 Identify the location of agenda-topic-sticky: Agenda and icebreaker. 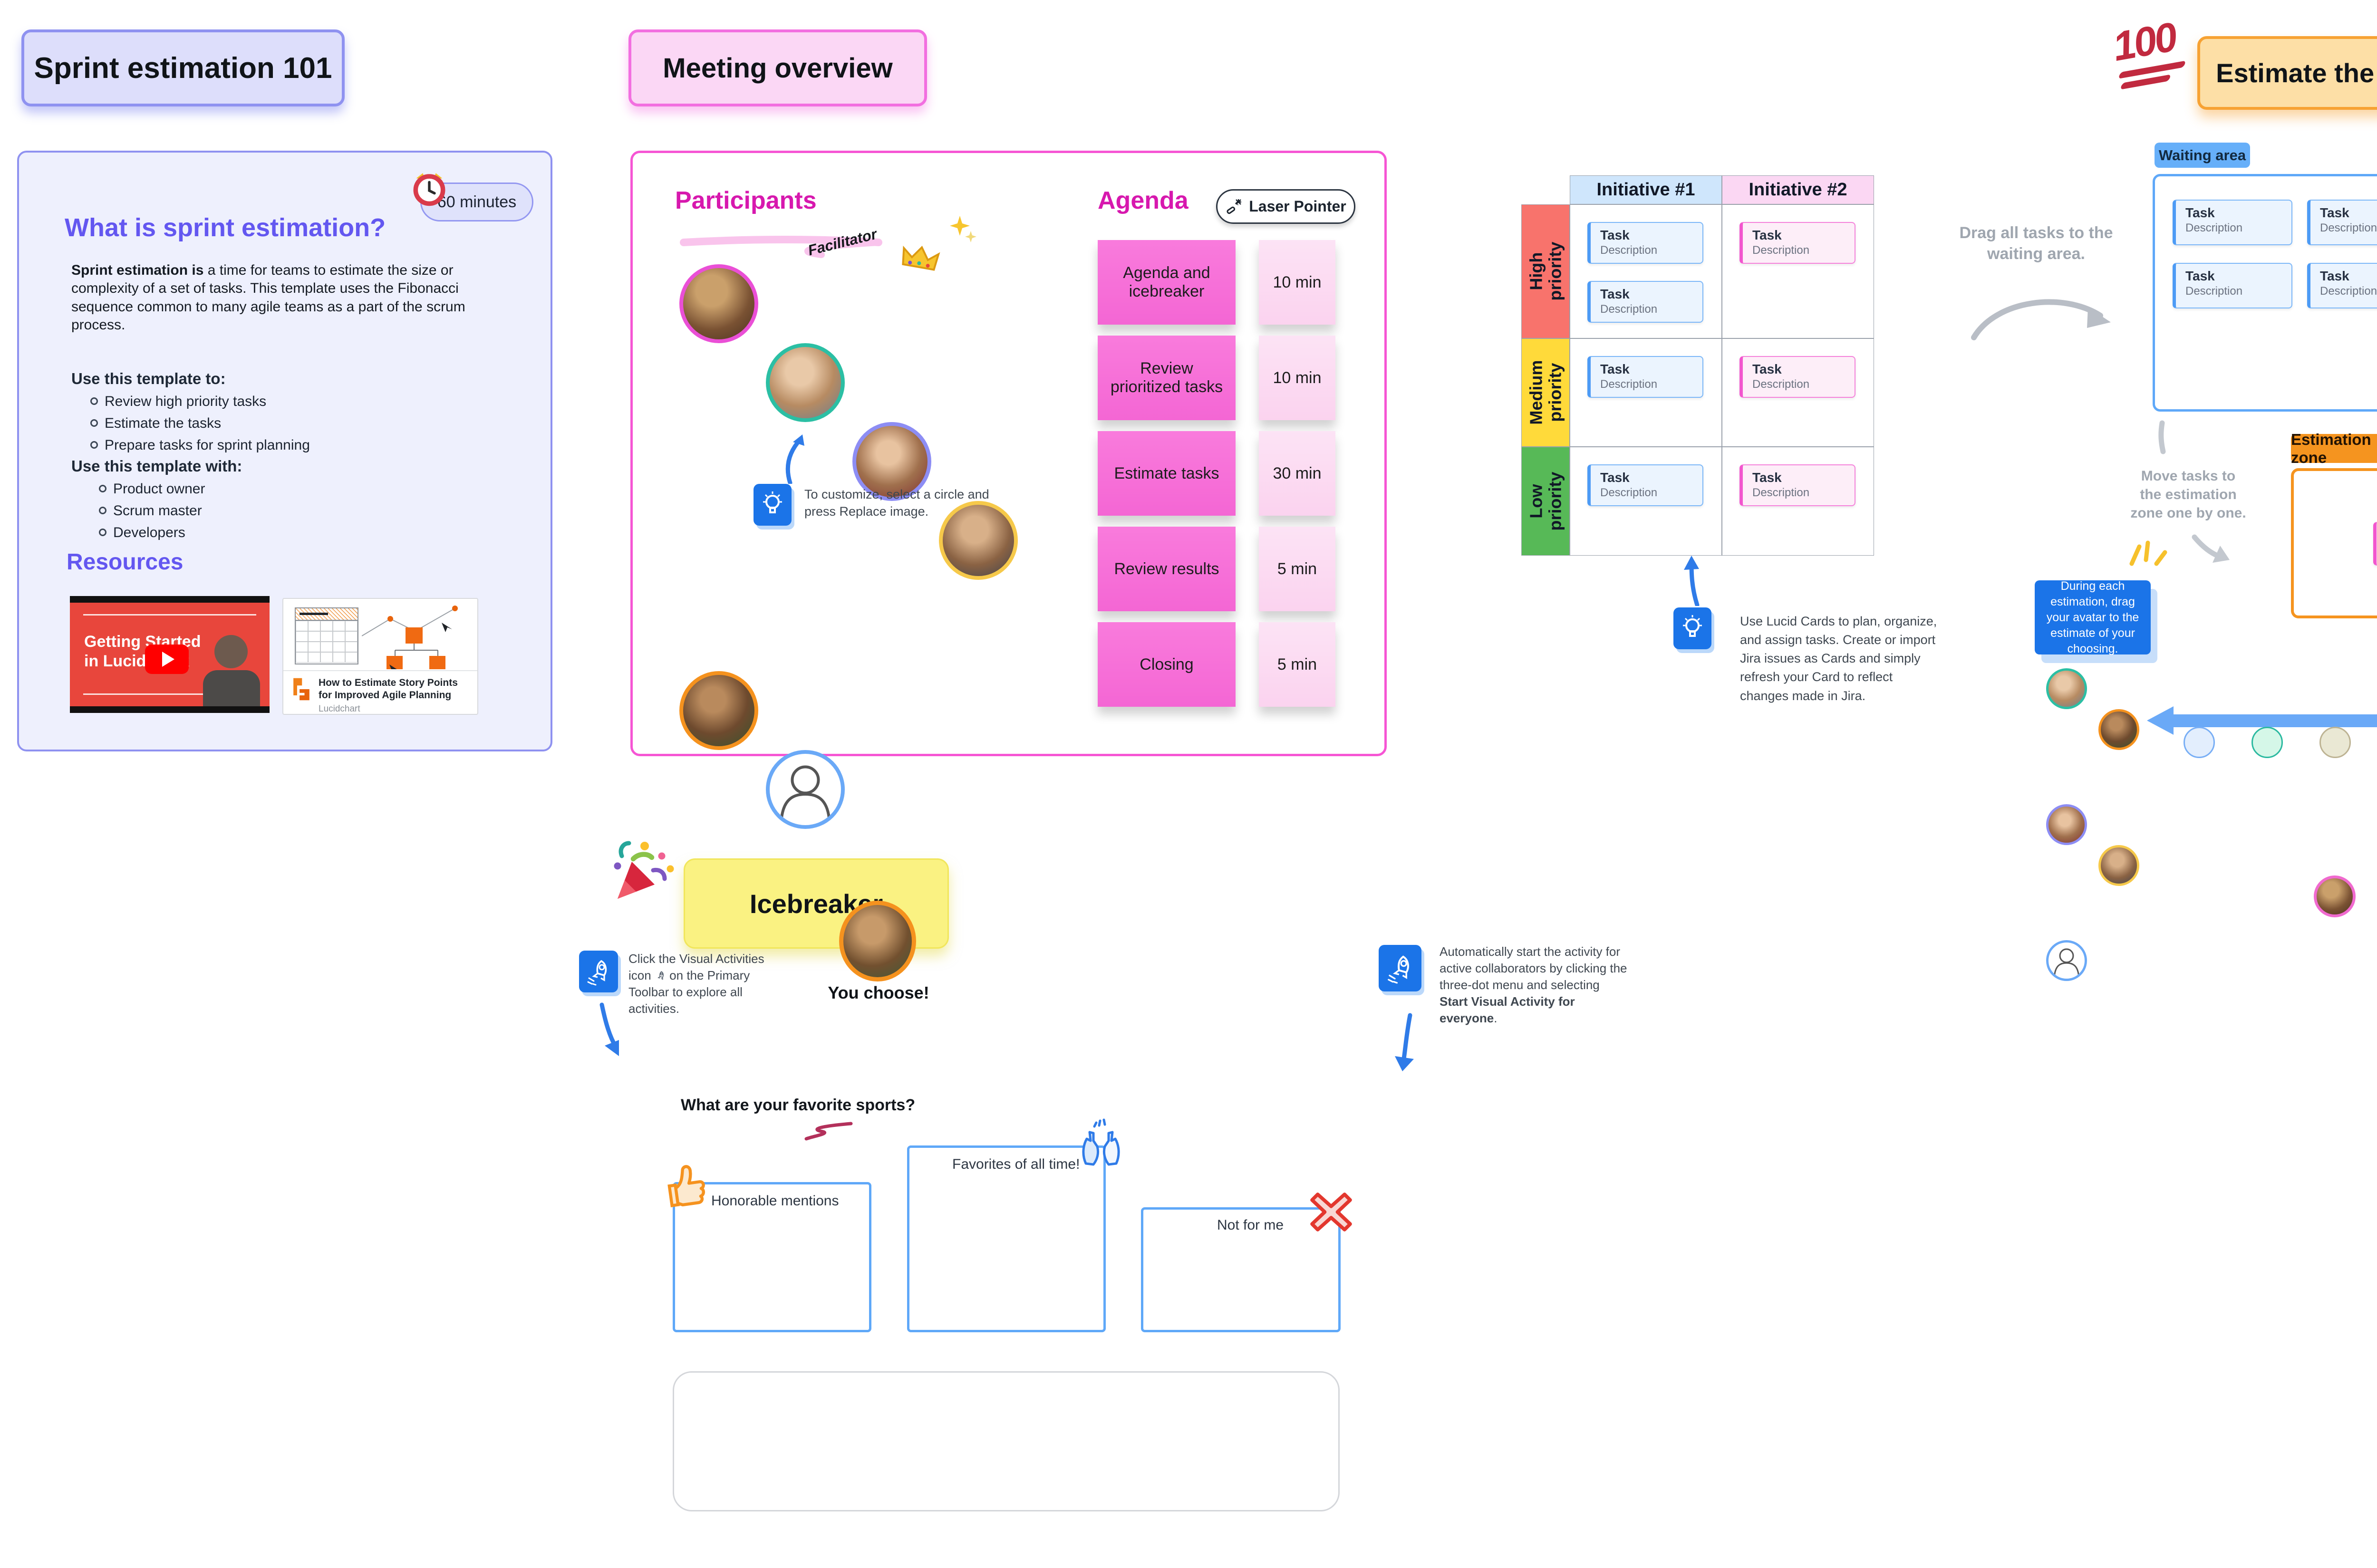
(1167, 282).